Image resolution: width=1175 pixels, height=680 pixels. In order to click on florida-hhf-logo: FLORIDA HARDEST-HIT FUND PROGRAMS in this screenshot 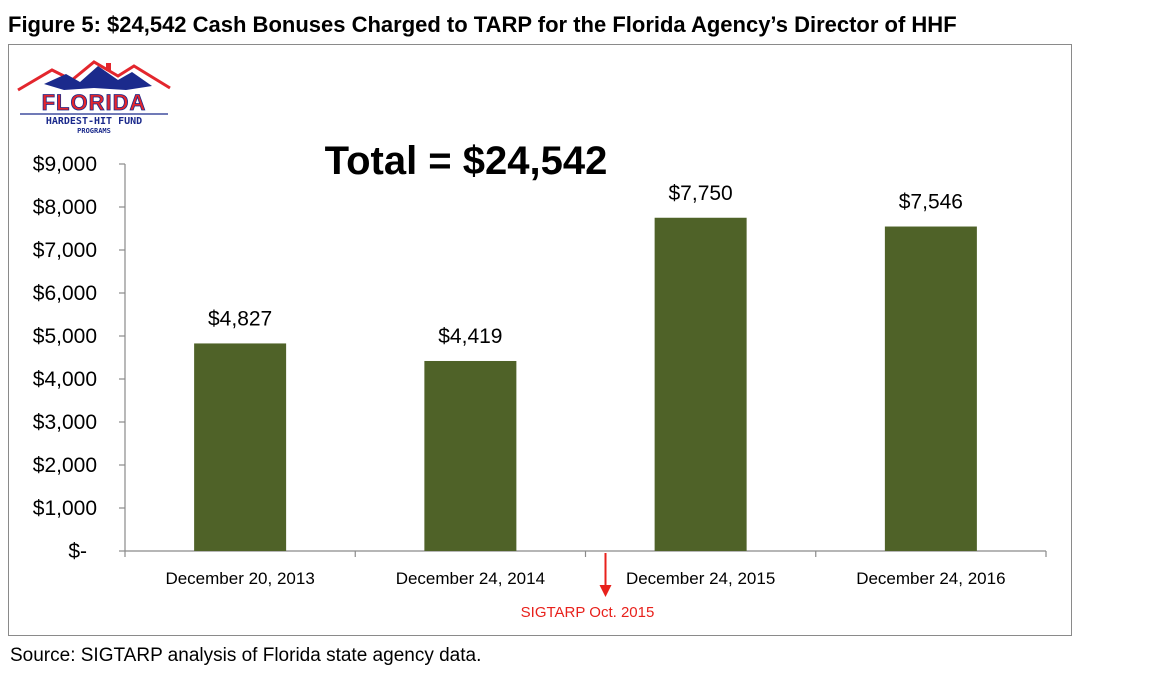, I will do `click(94, 97)`.